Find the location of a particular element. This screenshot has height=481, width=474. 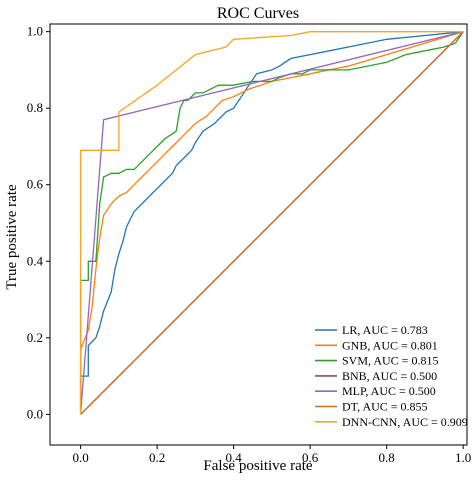

y-tick-label: 0.4 is located at coordinates (35, 260).